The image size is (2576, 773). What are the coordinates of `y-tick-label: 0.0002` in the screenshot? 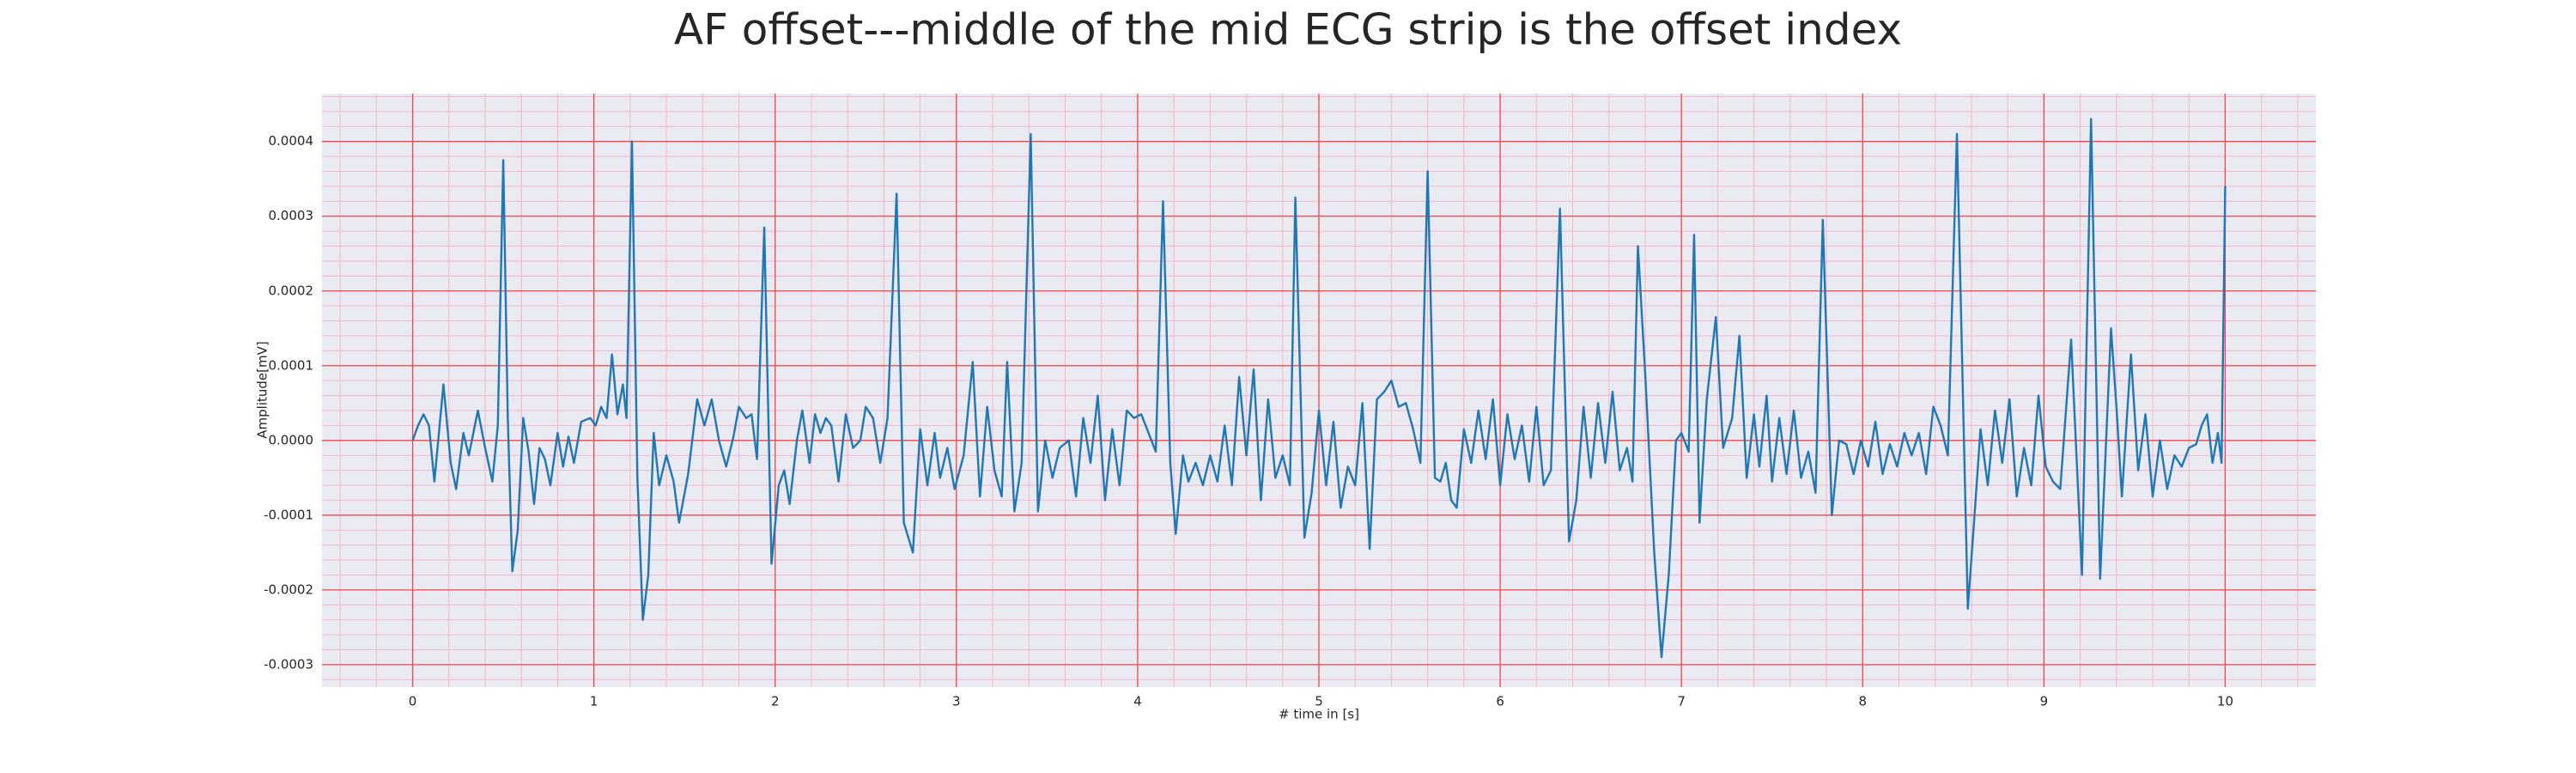 It's located at (291, 290).